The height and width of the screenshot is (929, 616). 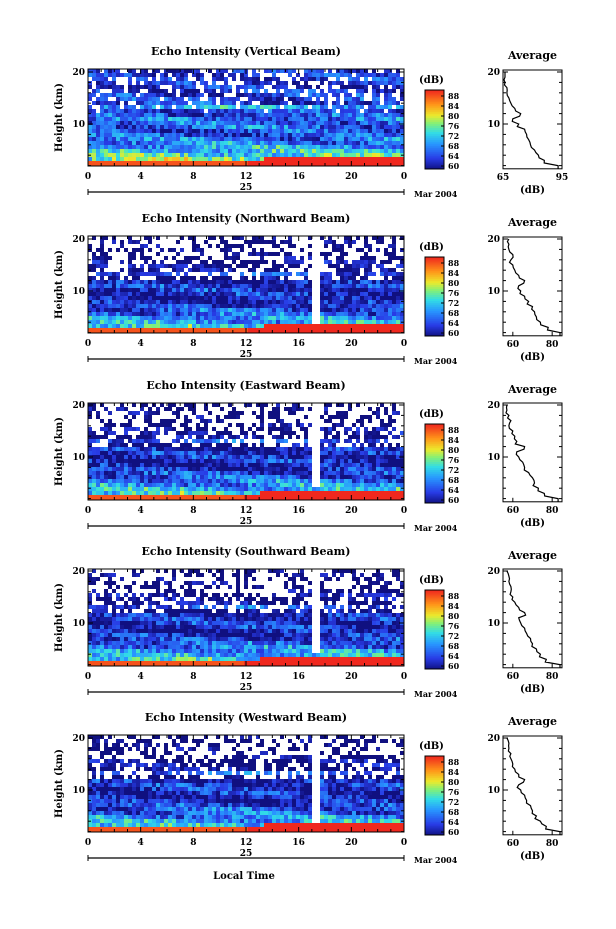 I want to click on x-tick-label: 0, so click(x=404, y=344).